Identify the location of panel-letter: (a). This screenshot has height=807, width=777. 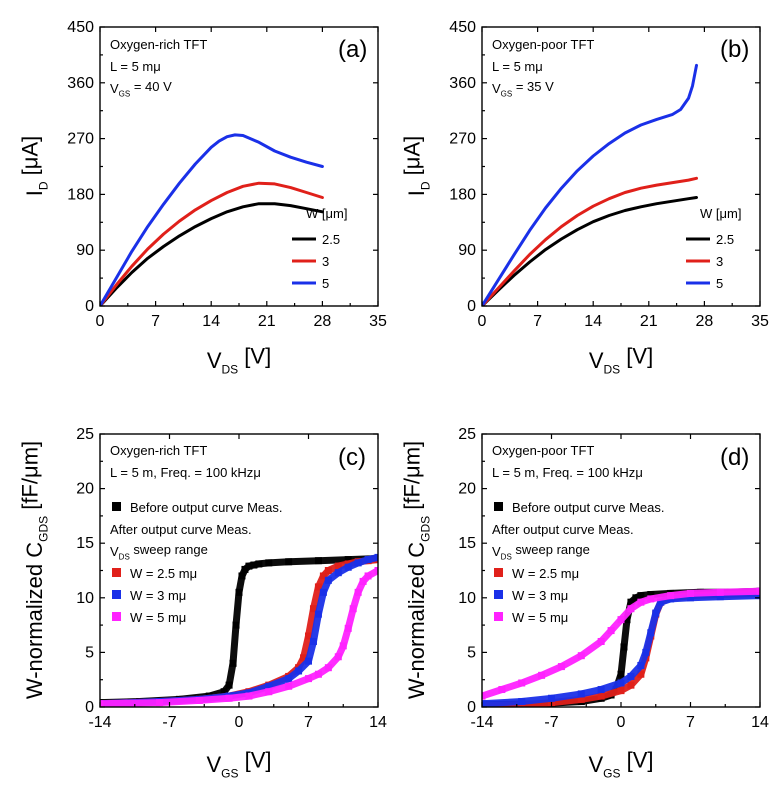
(352, 49).